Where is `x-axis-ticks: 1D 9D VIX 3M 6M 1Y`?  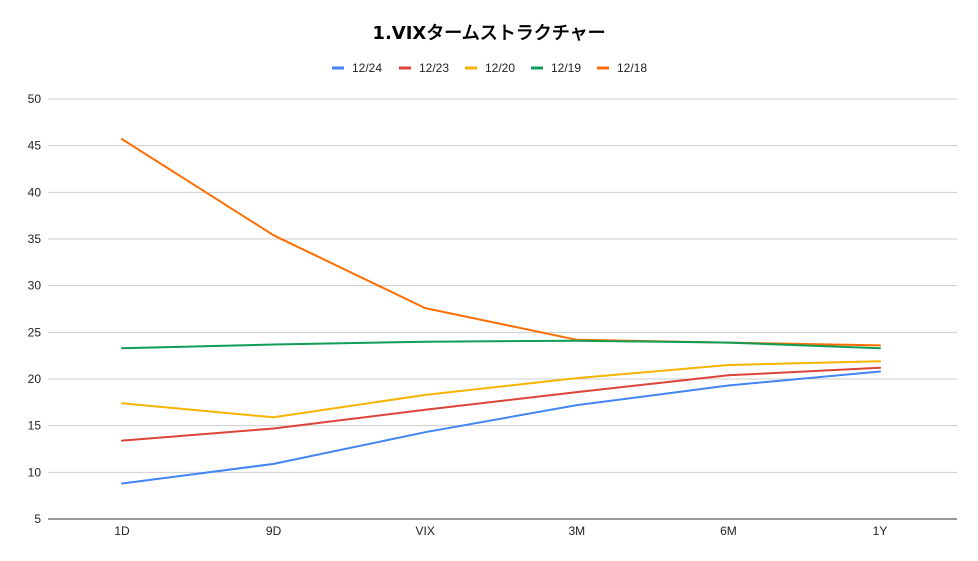
x-axis-ticks: 1D 9D VIX 3M 6M 1Y is located at coordinates (500, 531).